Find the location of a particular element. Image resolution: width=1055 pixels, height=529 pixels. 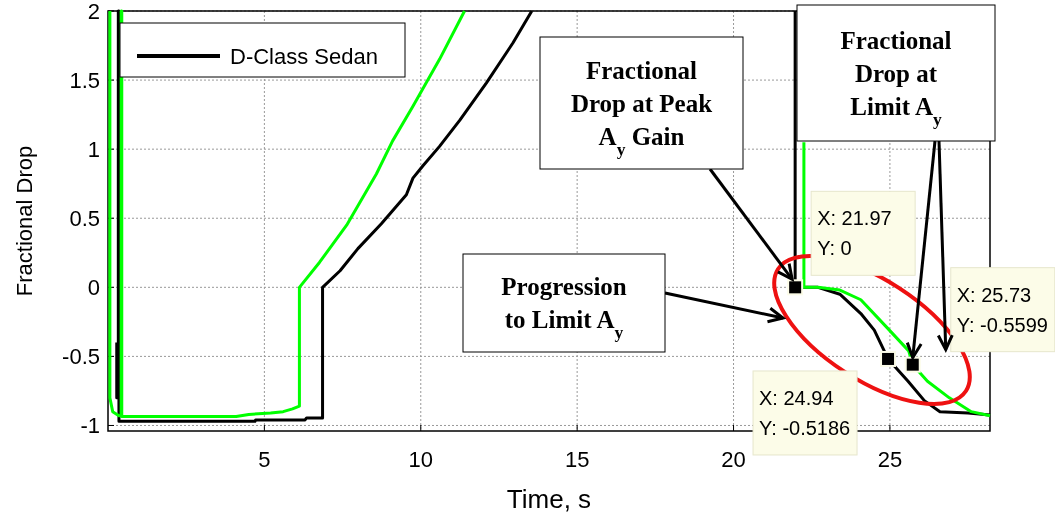

x-tick-label: 25 is located at coordinates (890, 459).